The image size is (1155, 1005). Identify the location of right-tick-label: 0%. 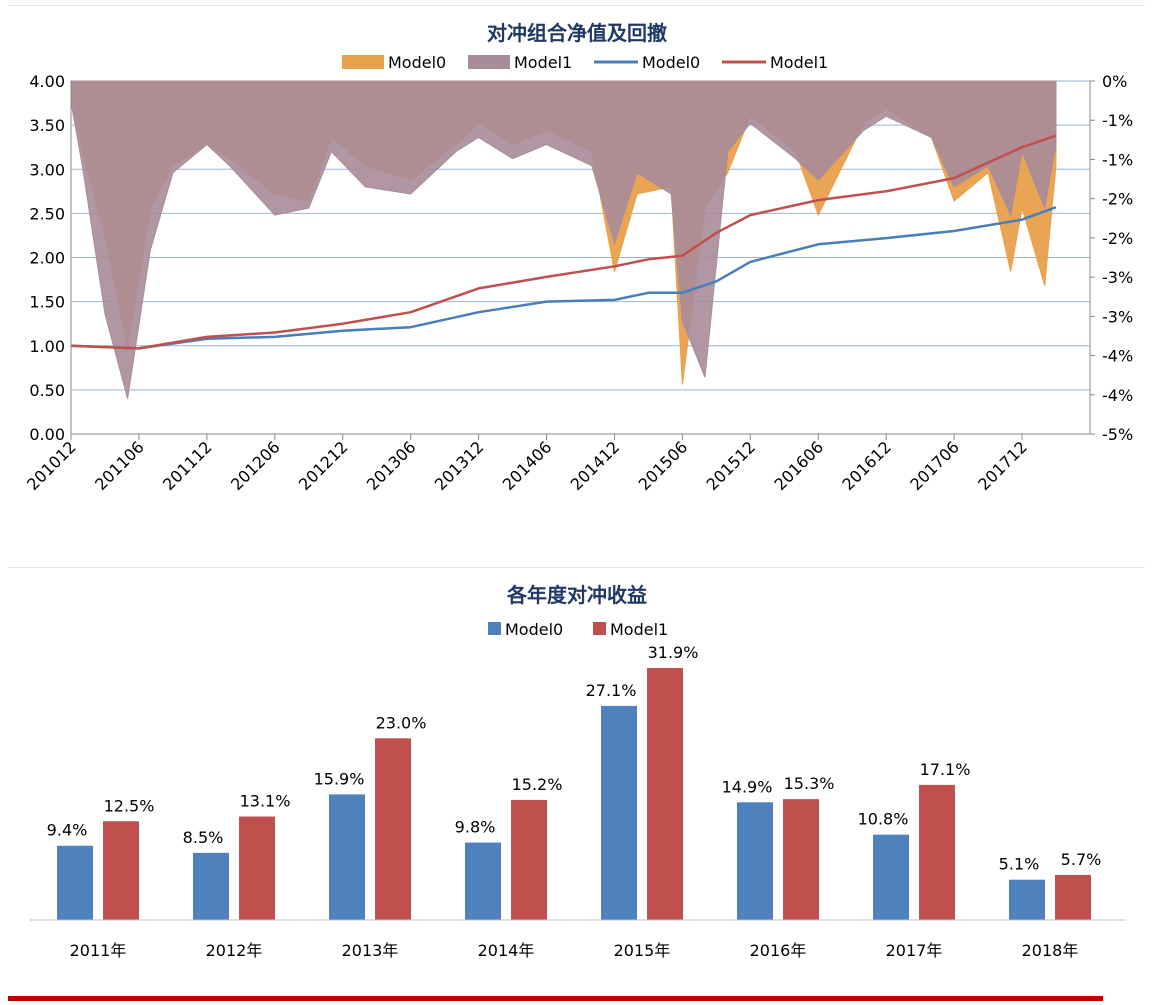
(1114, 81).